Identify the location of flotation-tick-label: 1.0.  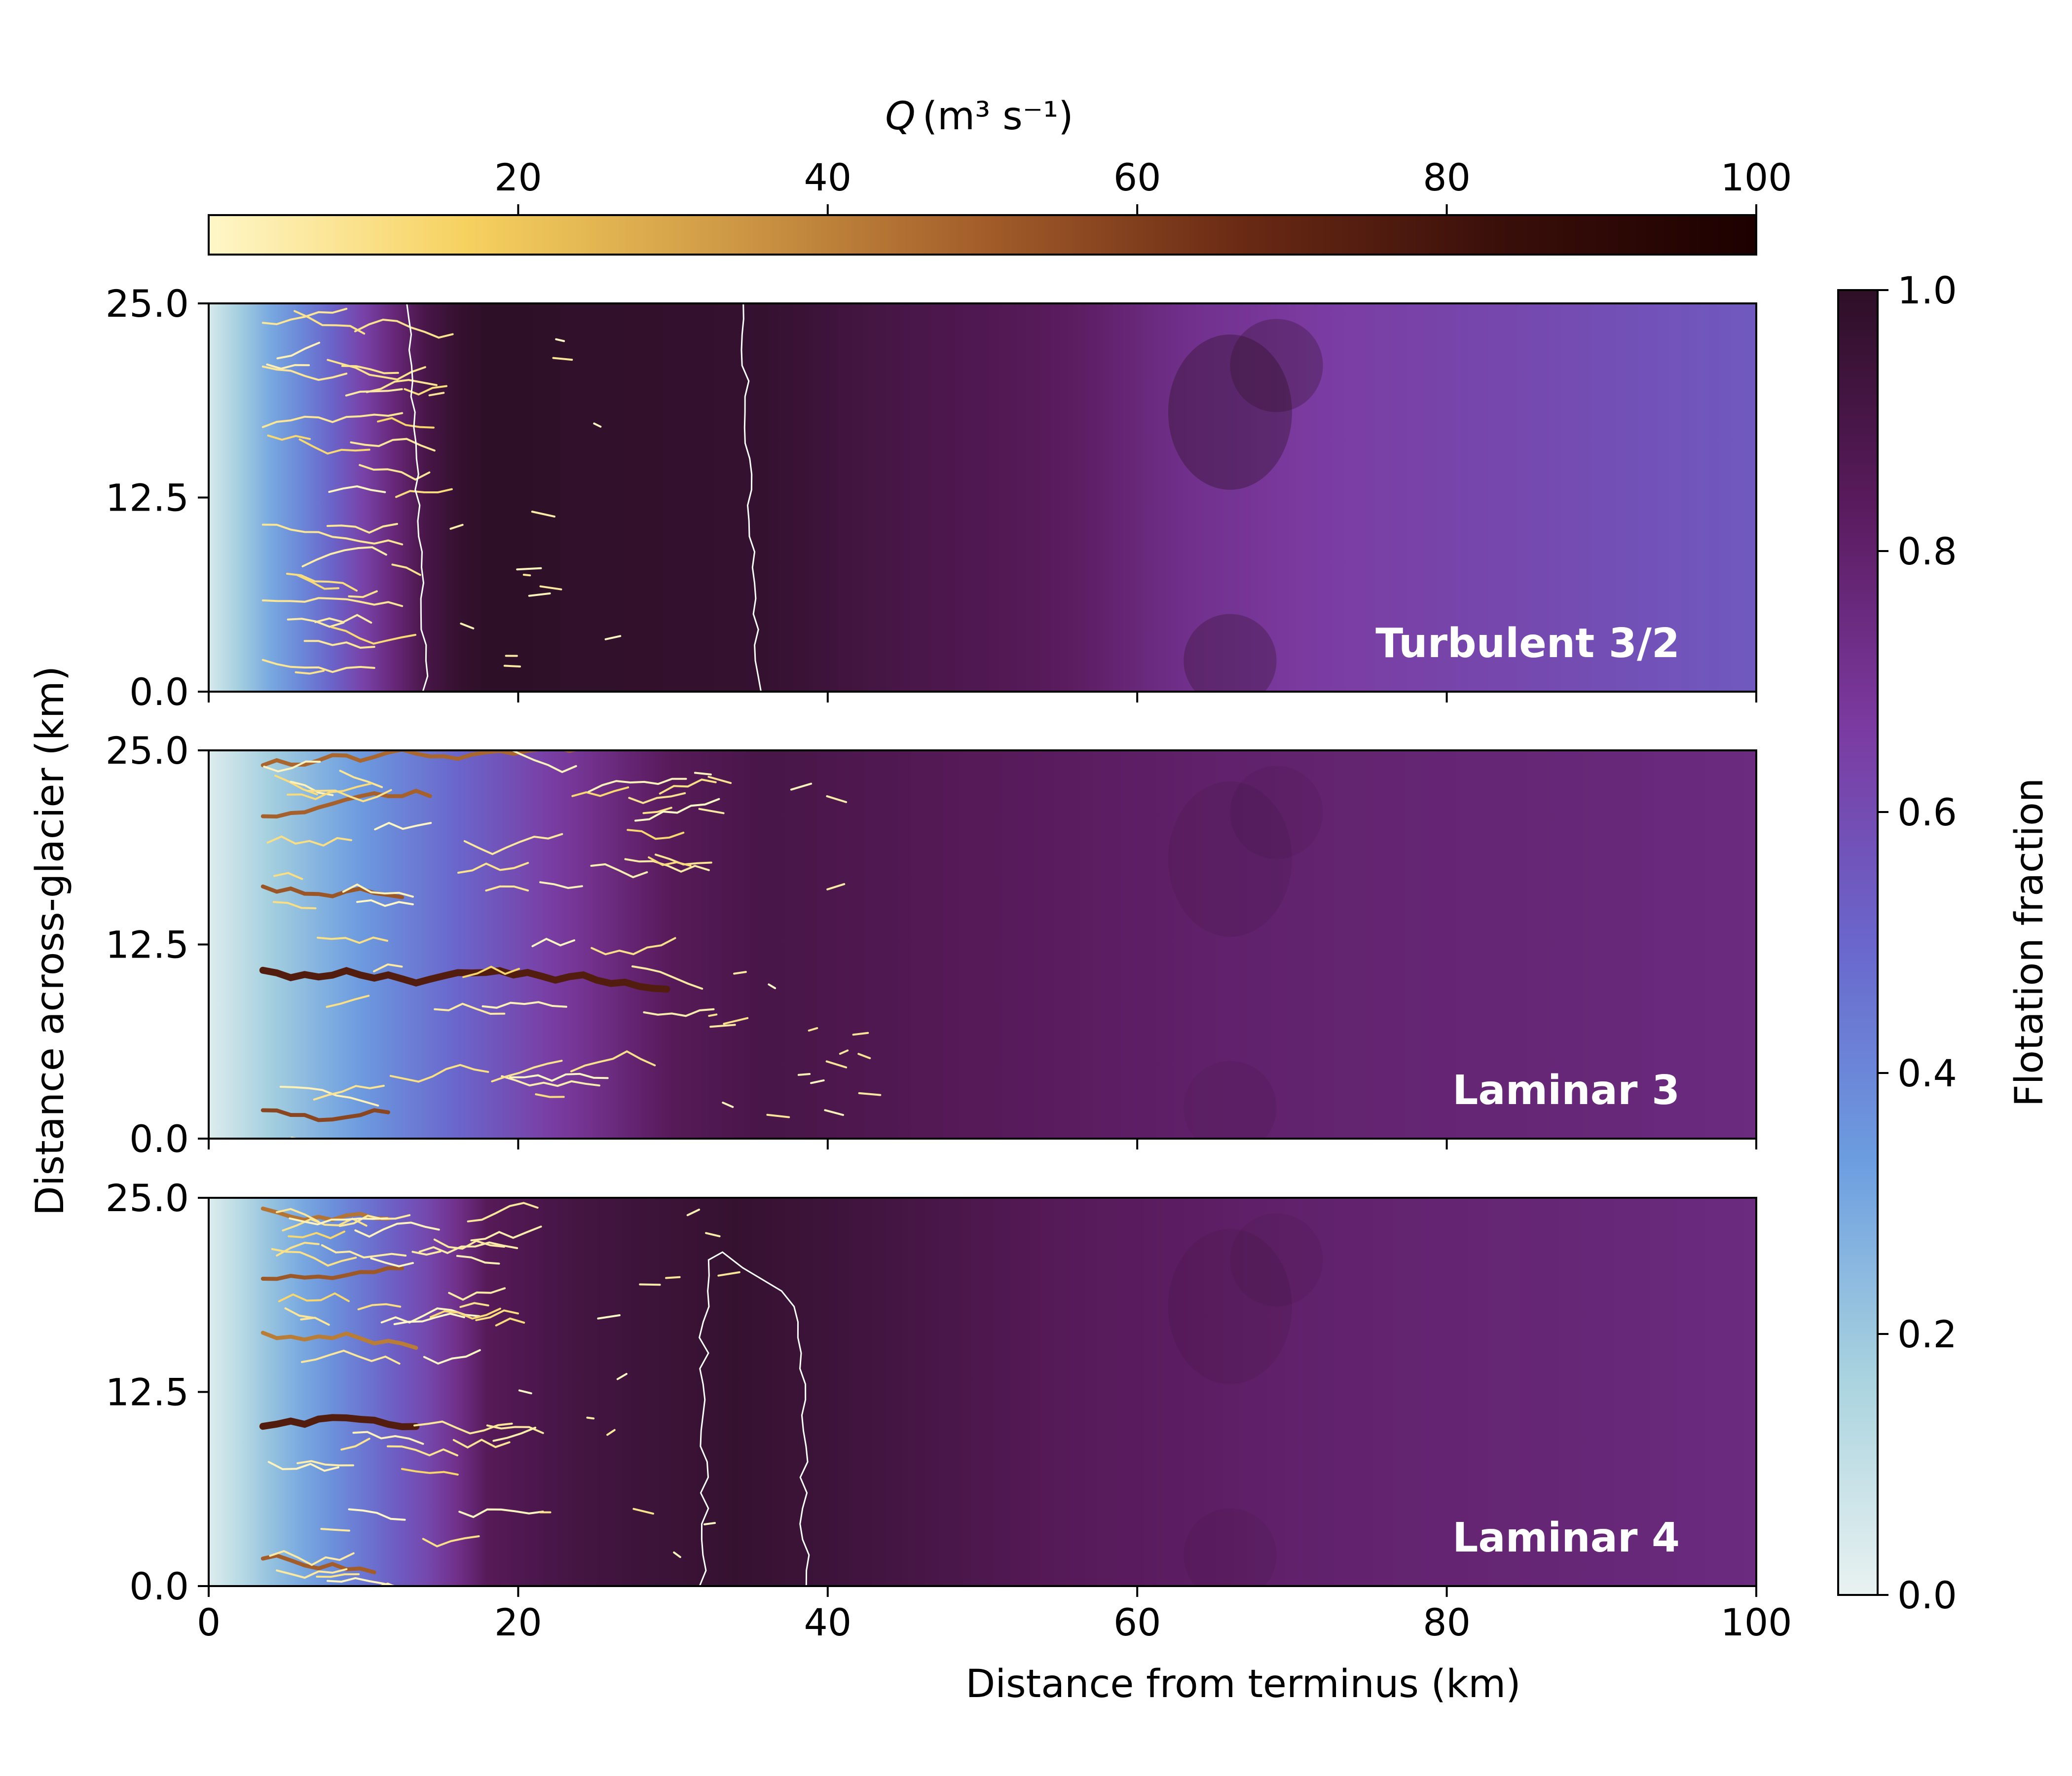
(1927, 290).